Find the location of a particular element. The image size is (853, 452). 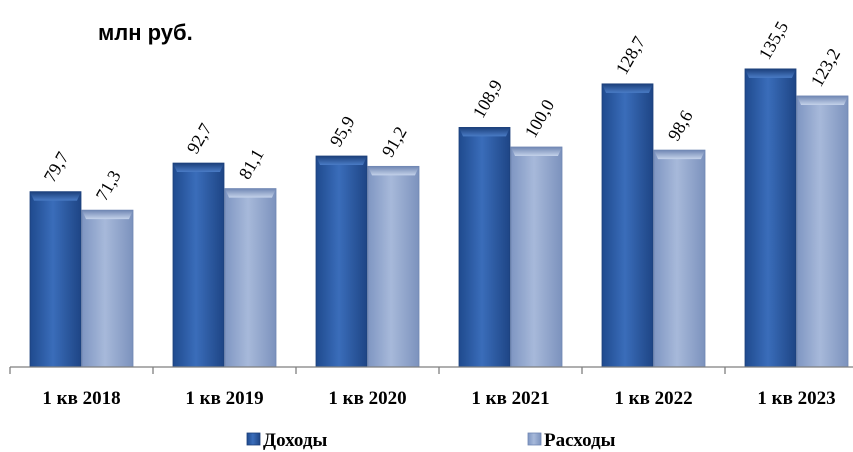

value-label-dohody-1-кв-2020: 95,9 is located at coordinates (342, 131).